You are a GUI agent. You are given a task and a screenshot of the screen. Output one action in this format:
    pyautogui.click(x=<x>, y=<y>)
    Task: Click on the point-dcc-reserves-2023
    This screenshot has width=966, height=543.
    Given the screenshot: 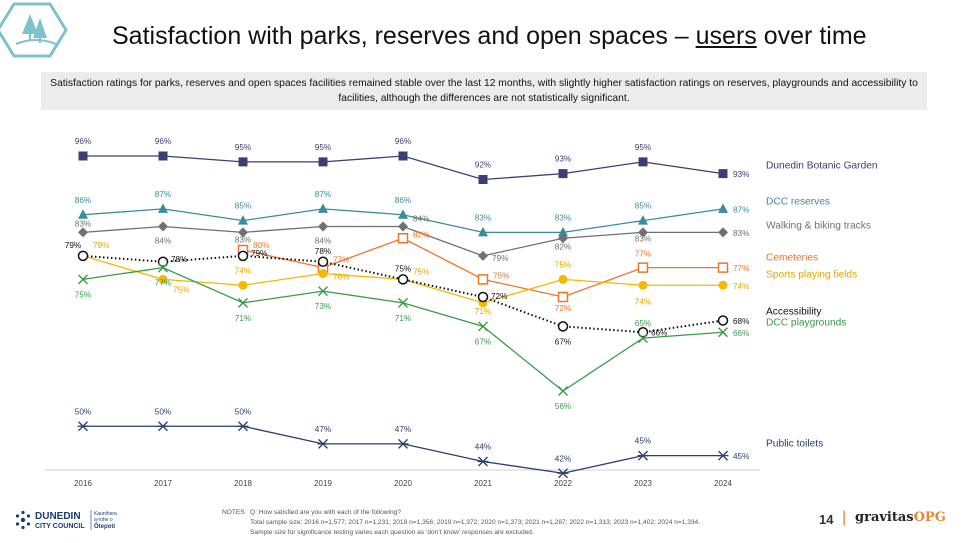 What is the action you would take?
    pyautogui.click(x=643, y=220)
    